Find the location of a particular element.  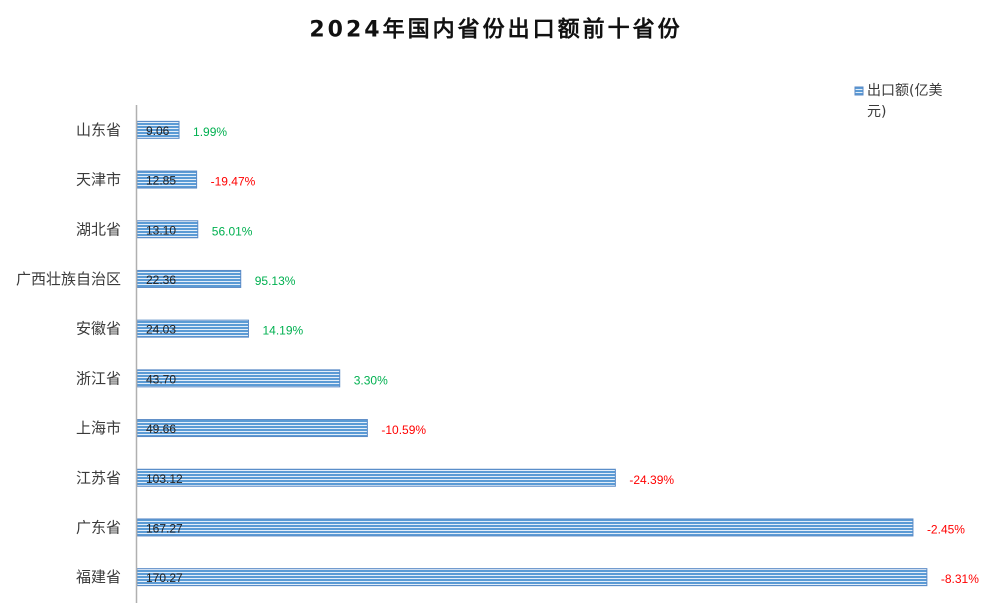

value-label-5: 24.03 is located at coordinates (161, 330).